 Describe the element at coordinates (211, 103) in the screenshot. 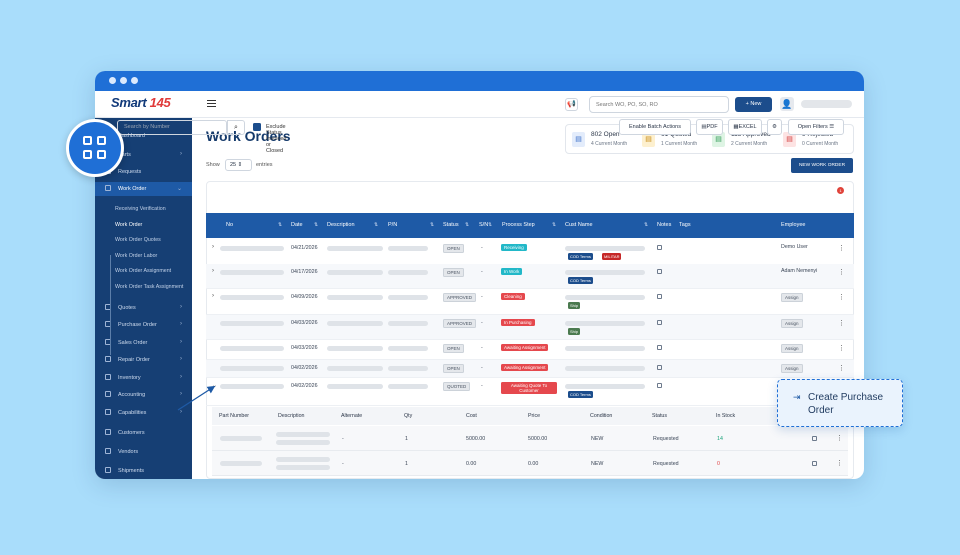

I see `menu-icon` at that location.